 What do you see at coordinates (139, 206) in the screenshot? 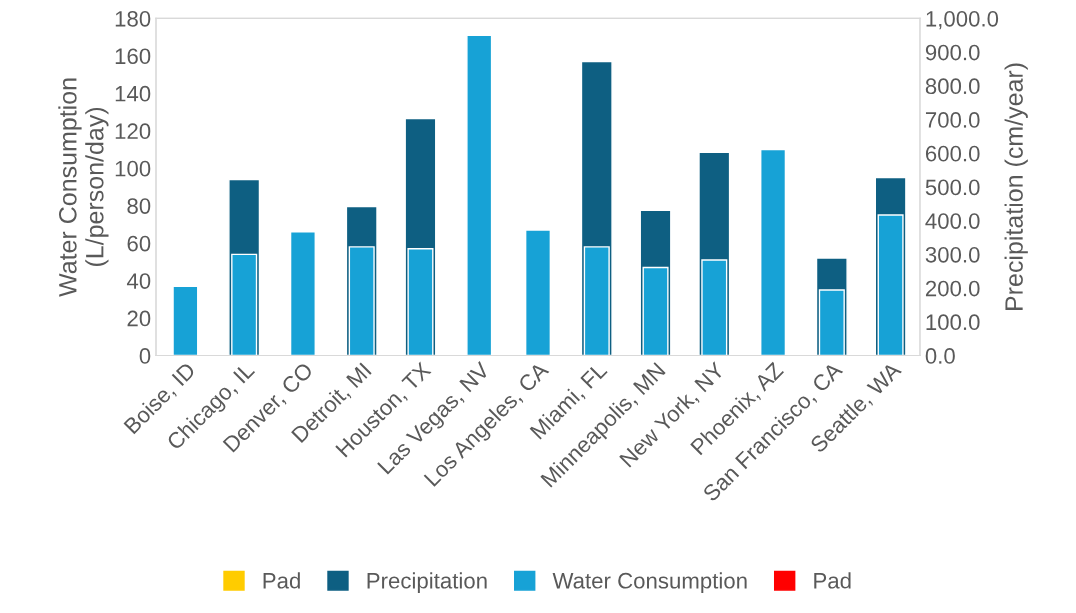
I see `y-tick-label: 80` at bounding box center [139, 206].